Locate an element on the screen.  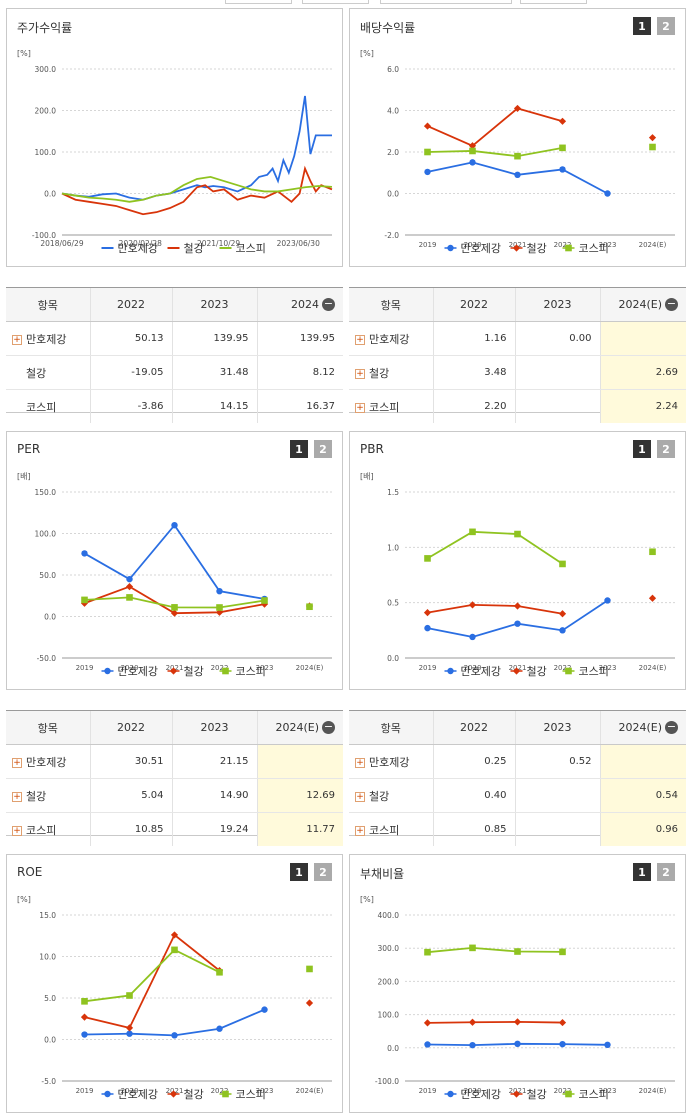
value-cell: 5.04 is located at coordinates (130, 795).